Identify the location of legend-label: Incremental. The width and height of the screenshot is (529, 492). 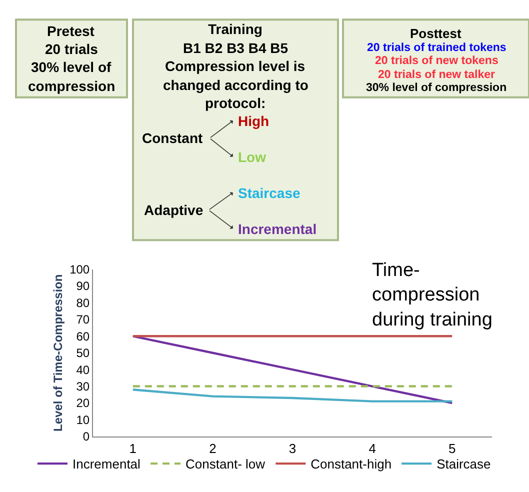
(106, 464).